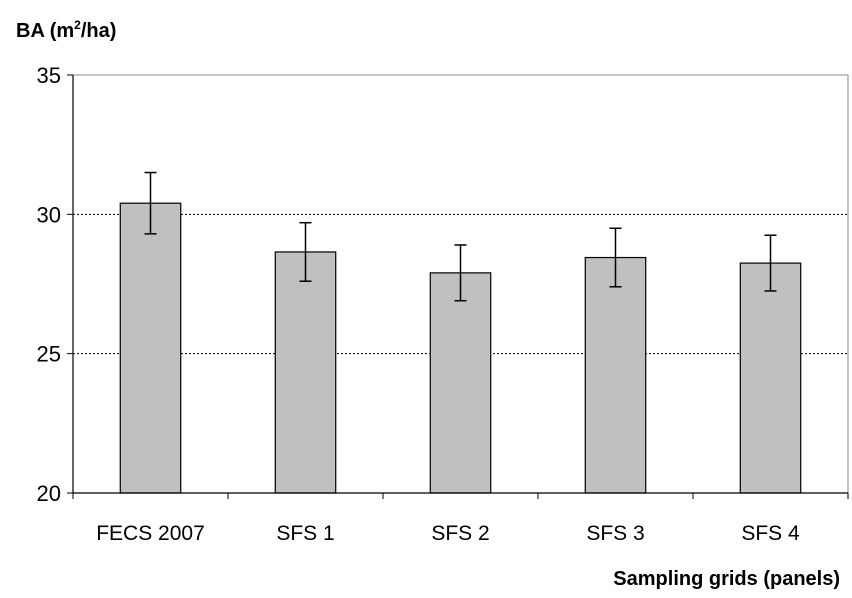 This screenshot has width=852, height=598. I want to click on x-tick-label: SFS 4, so click(770, 533).